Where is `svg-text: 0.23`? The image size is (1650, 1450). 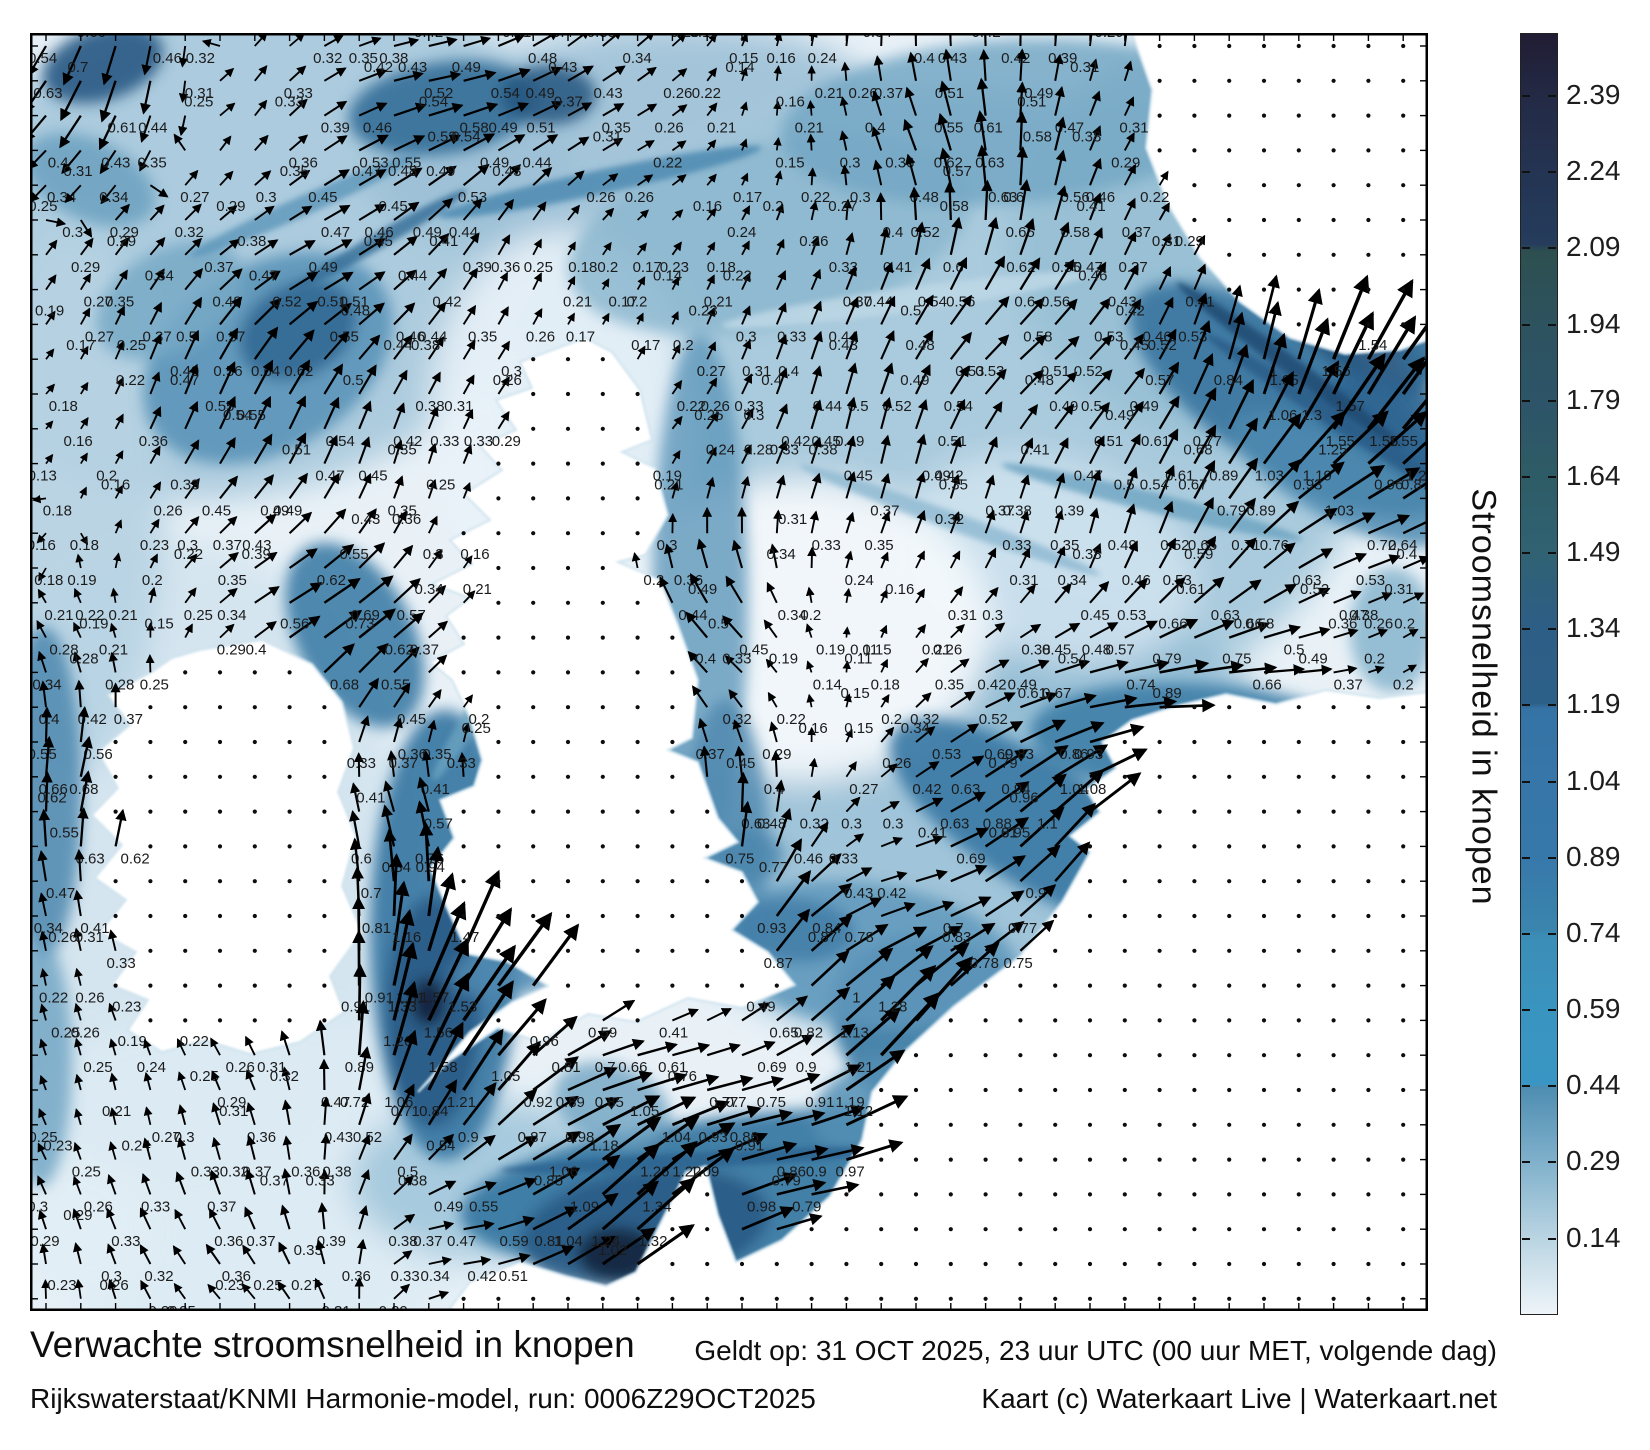 svg-text: 0.23 is located at coordinates (684, 37).